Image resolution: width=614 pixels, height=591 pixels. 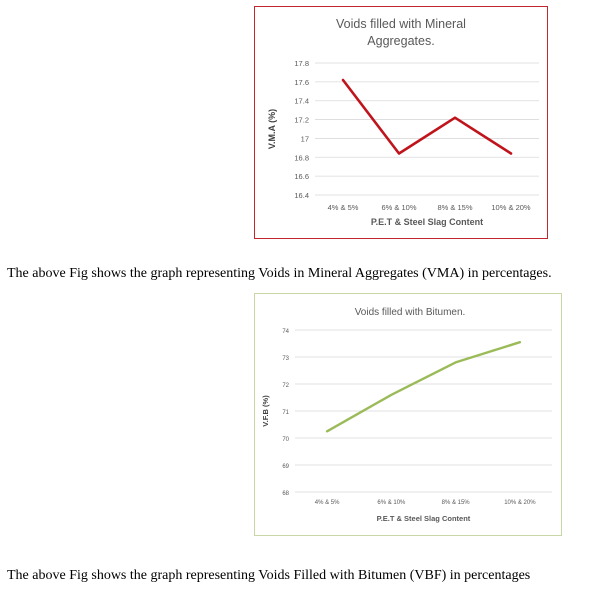 I want to click on vbf-x-tick-label: 6% & 10%, so click(x=391, y=503).